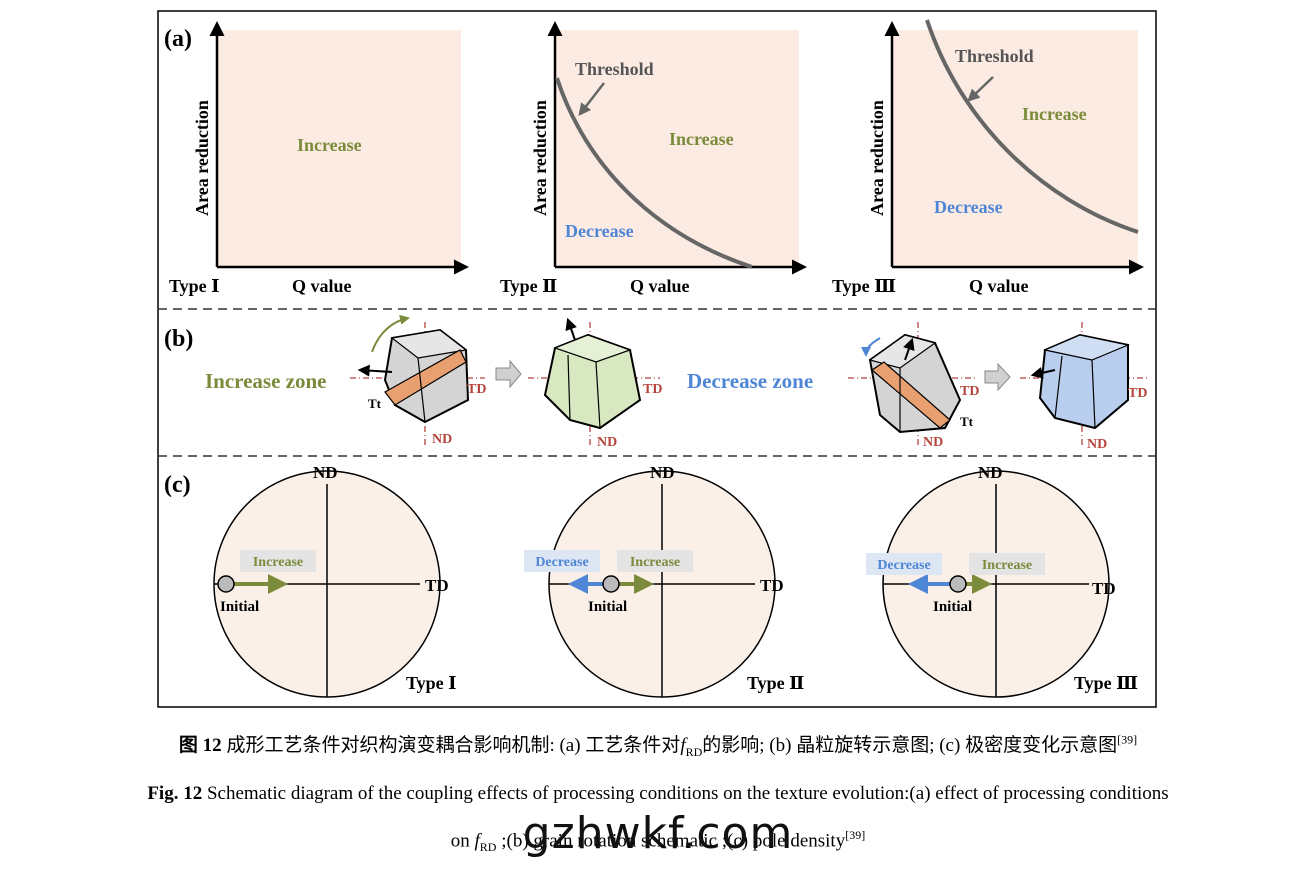 This screenshot has height=884, width=1316. I want to click on increase-box-c1, so click(278, 561).